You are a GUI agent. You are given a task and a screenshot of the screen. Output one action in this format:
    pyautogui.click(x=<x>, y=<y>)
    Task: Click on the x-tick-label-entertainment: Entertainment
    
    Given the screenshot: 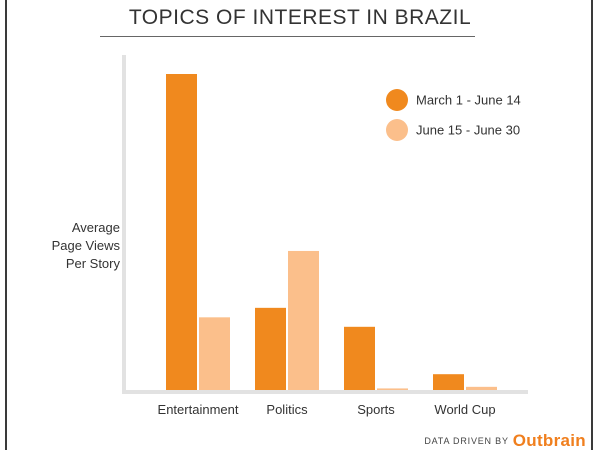 What is the action you would take?
    pyautogui.click(x=198, y=409)
    